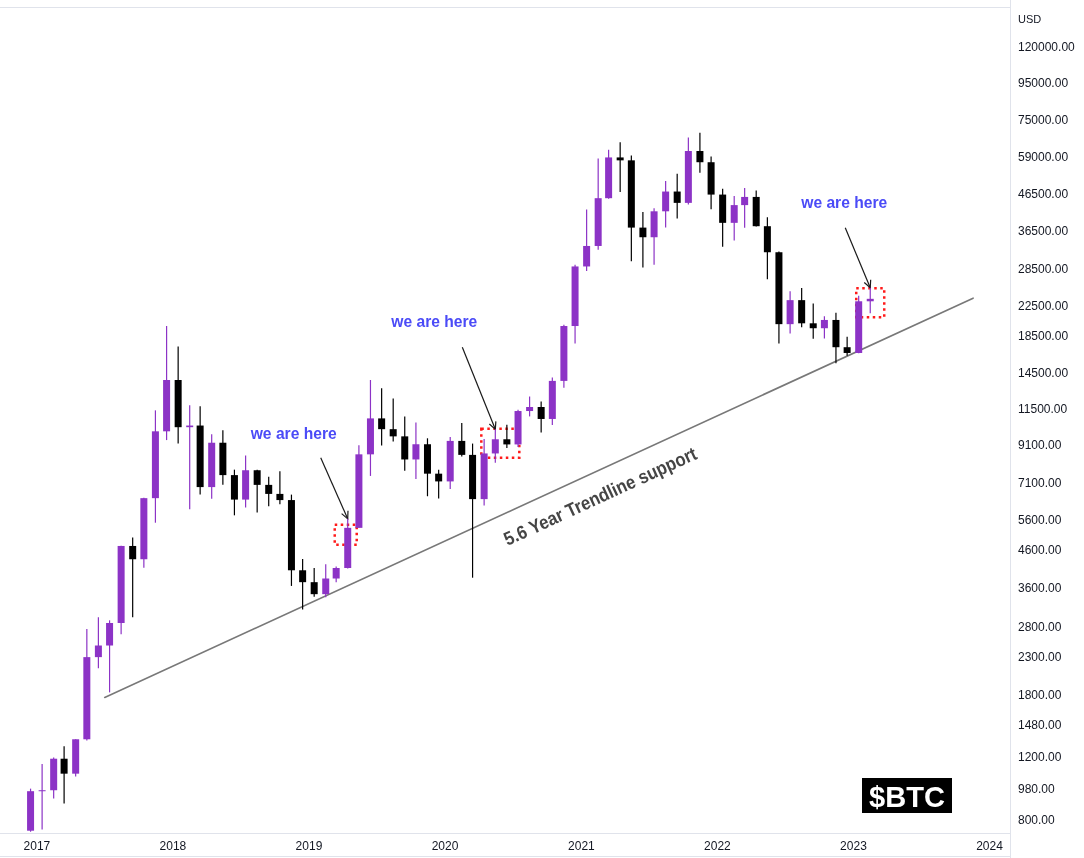 Image resolution: width=1084 pixels, height=858 pixels. I want to click on y-axis-title: USD, so click(1030, 19).